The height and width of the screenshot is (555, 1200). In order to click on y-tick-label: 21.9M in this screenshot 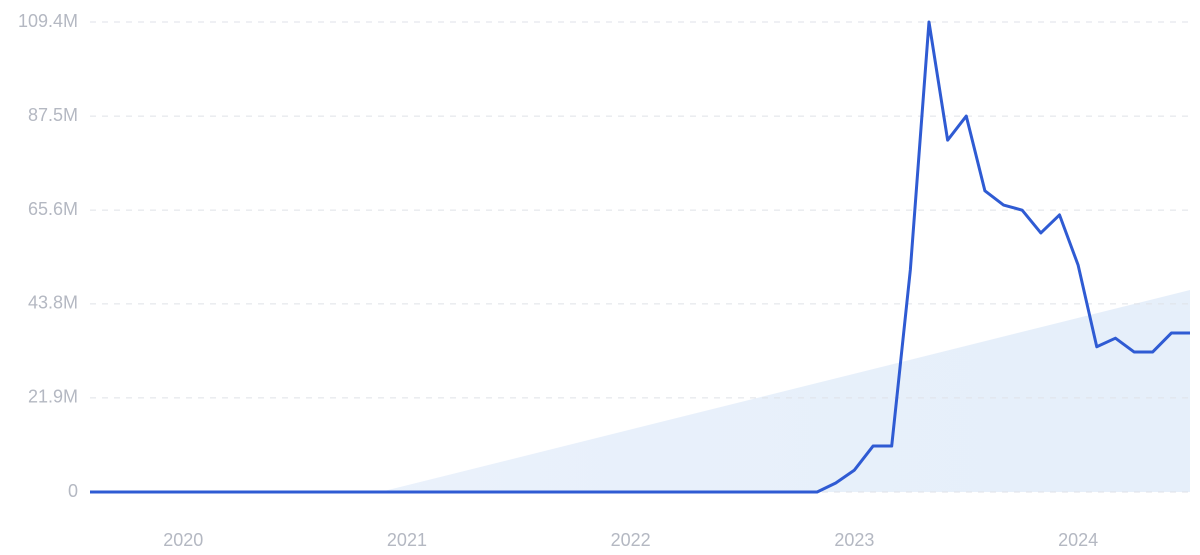, I will do `click(53, 397)`.